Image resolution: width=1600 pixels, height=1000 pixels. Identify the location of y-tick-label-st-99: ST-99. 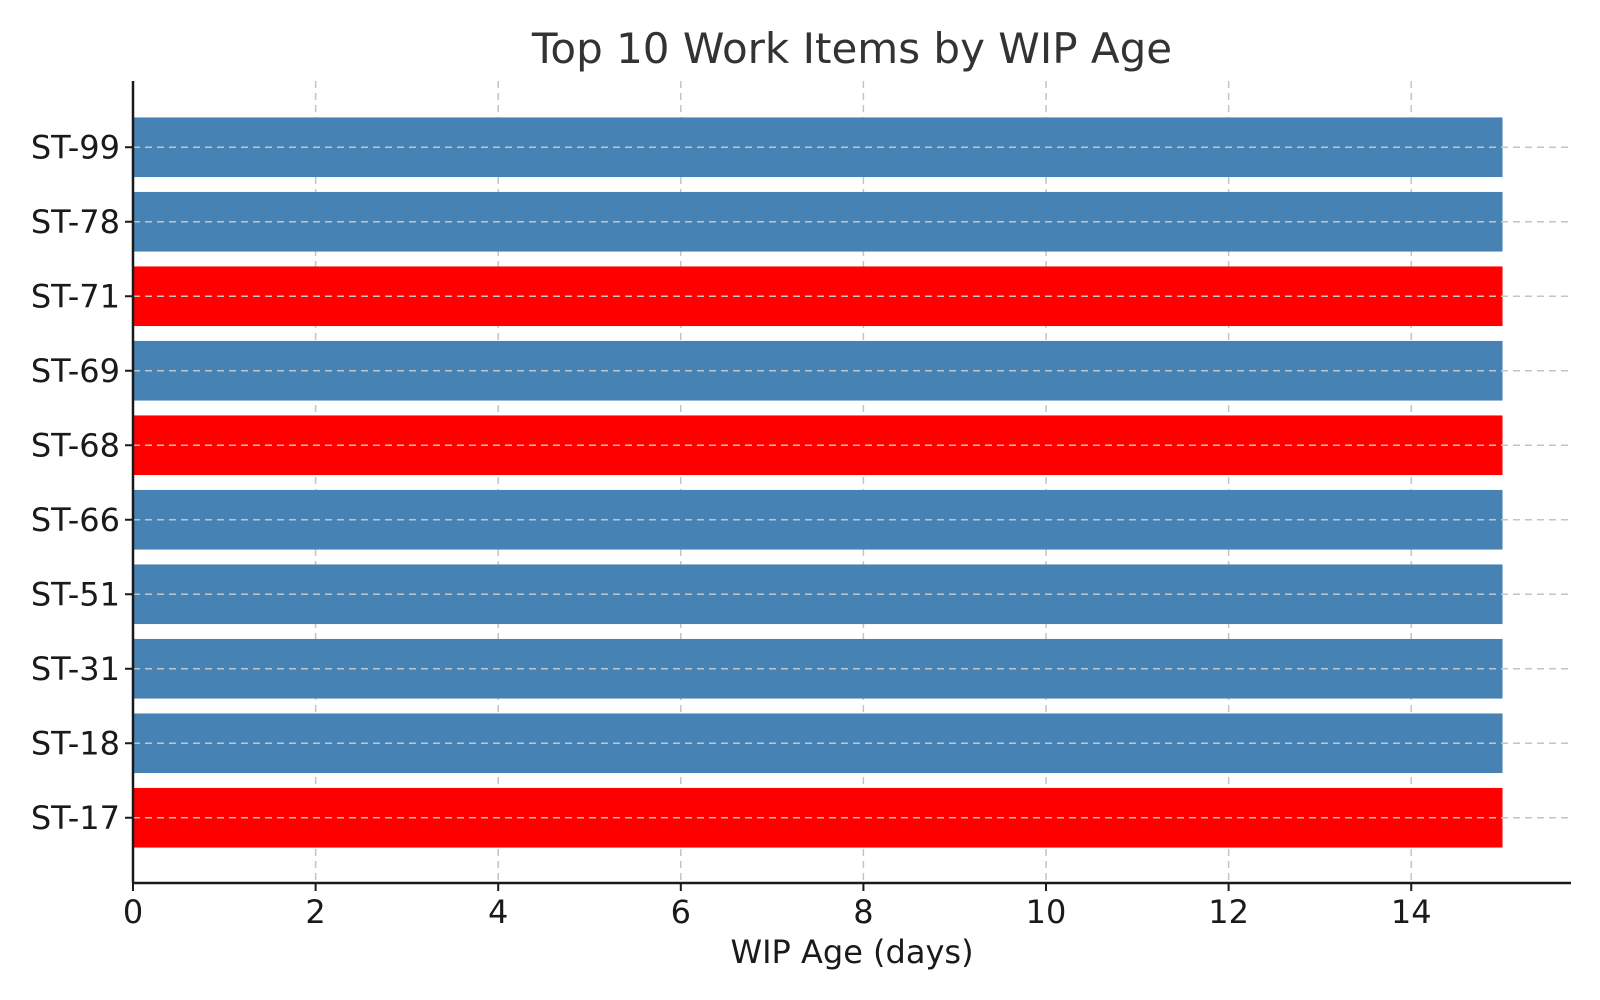
(75, 147).